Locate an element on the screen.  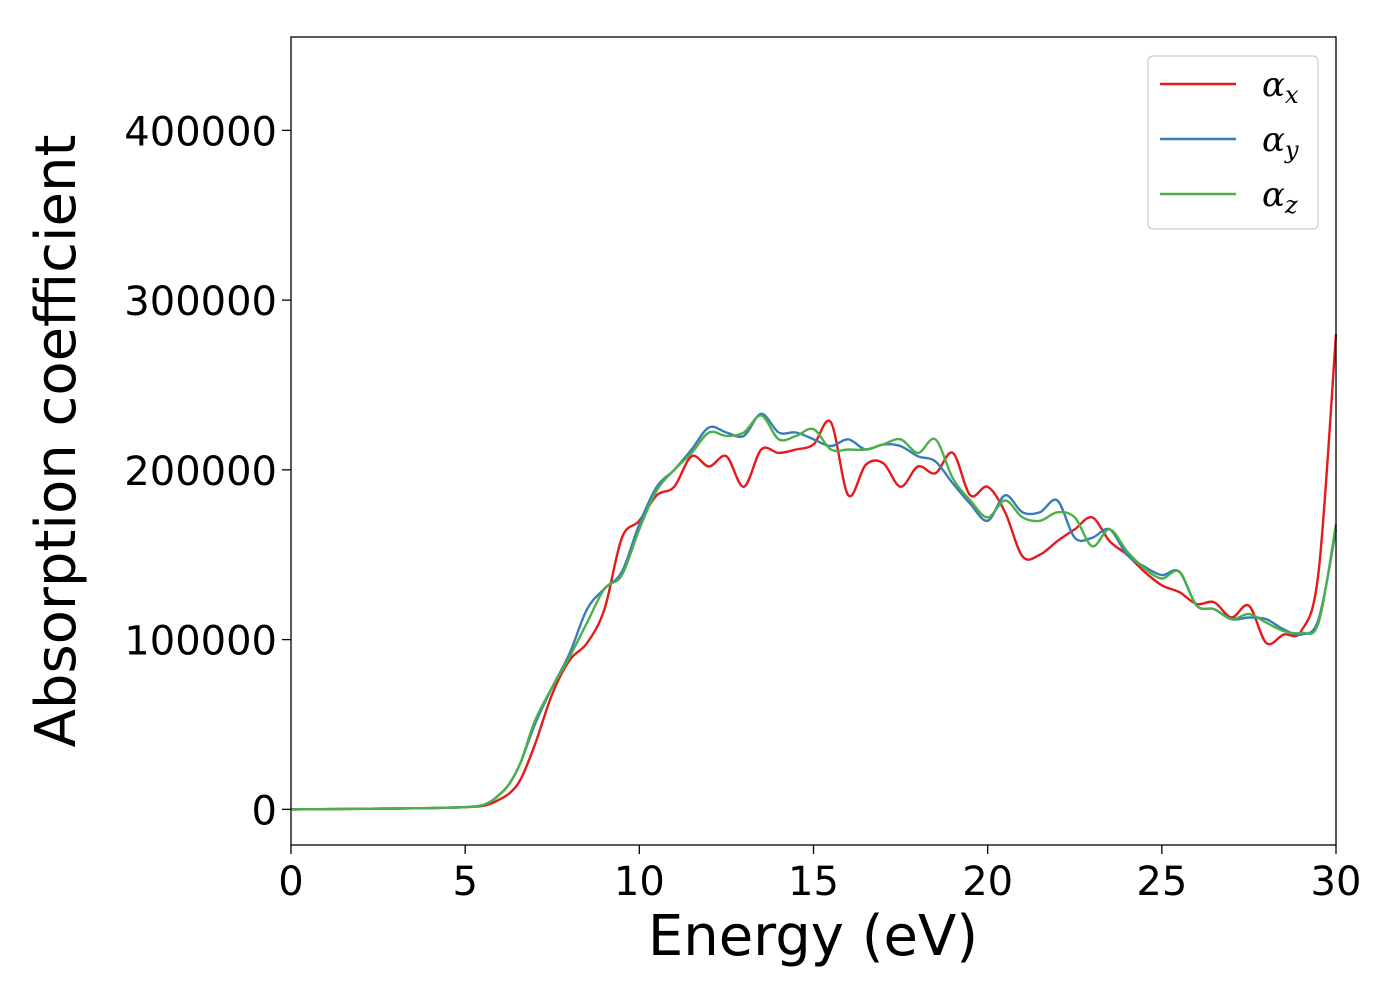
x-tick-label: 5 is located at coordinates (464, 882).